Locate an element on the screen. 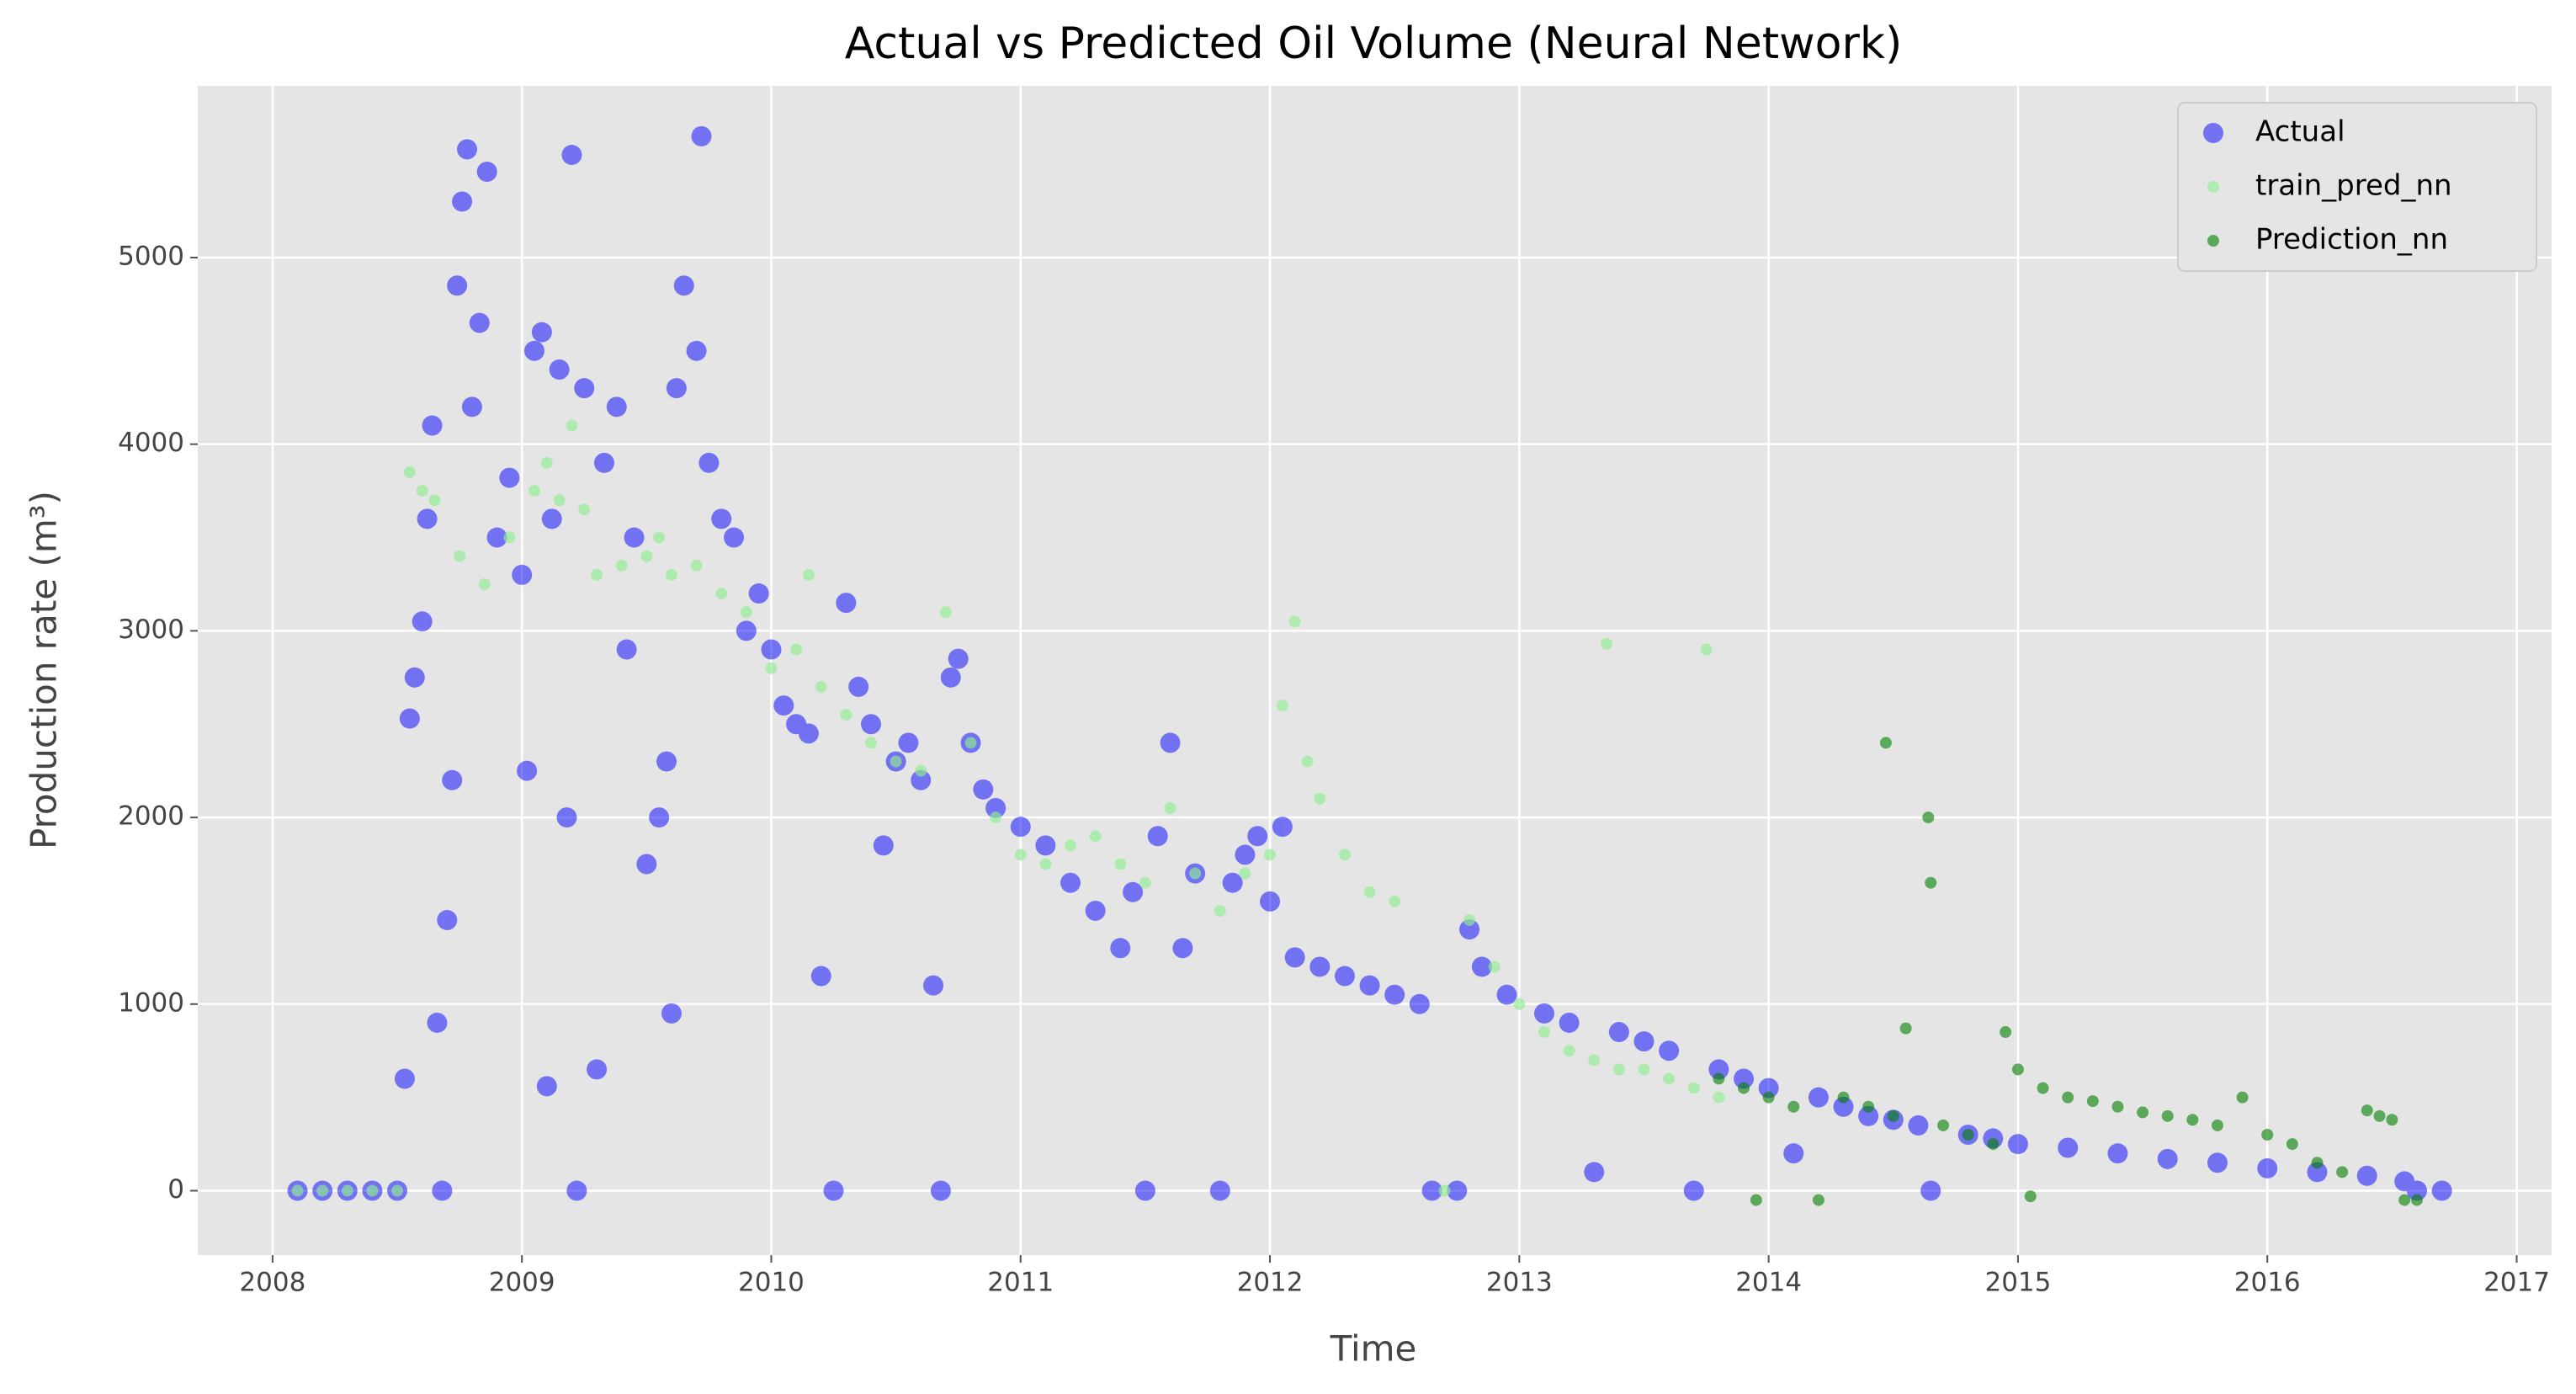  x-axis-label: Time is located at coordinates (1373, 1349).